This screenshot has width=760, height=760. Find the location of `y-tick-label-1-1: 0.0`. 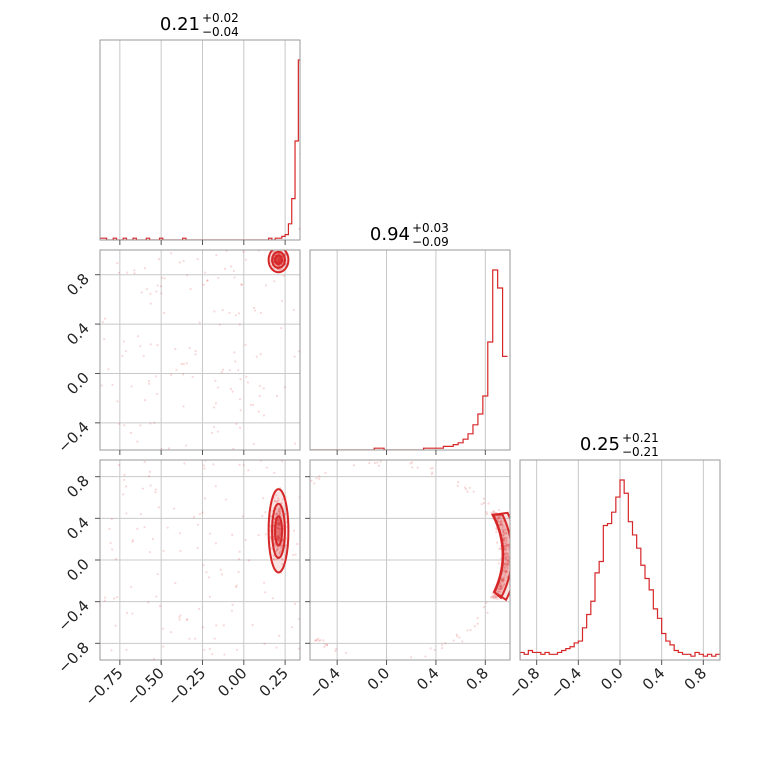

y-tick-label-1-1: 0.0 is located at coordinates (78, 384).